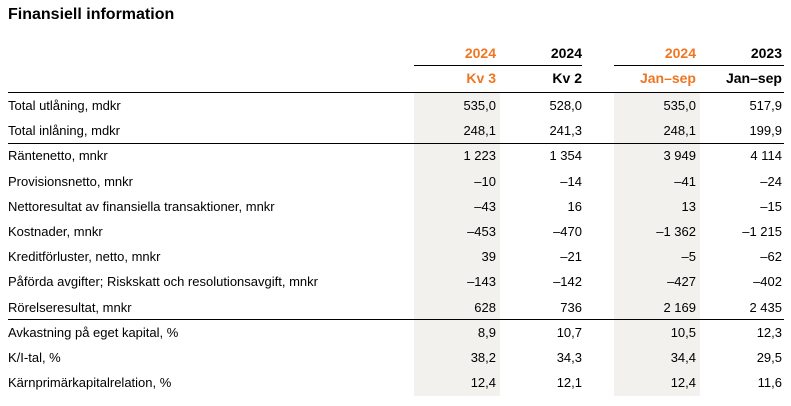 This screenshot has height=406, width=791. I want to click on cell-q3: 535,0, so click(479, 105).